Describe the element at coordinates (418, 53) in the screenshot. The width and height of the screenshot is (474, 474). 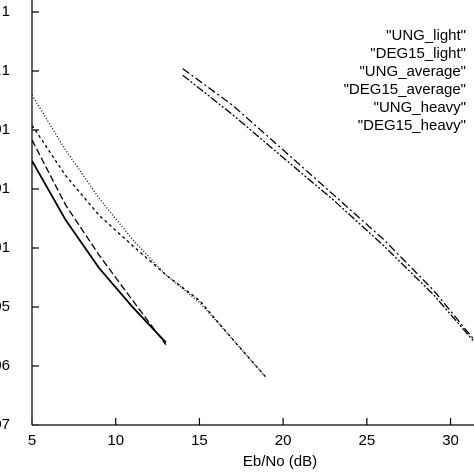
I see `legend-entry: "DEG15_light"` at that location.